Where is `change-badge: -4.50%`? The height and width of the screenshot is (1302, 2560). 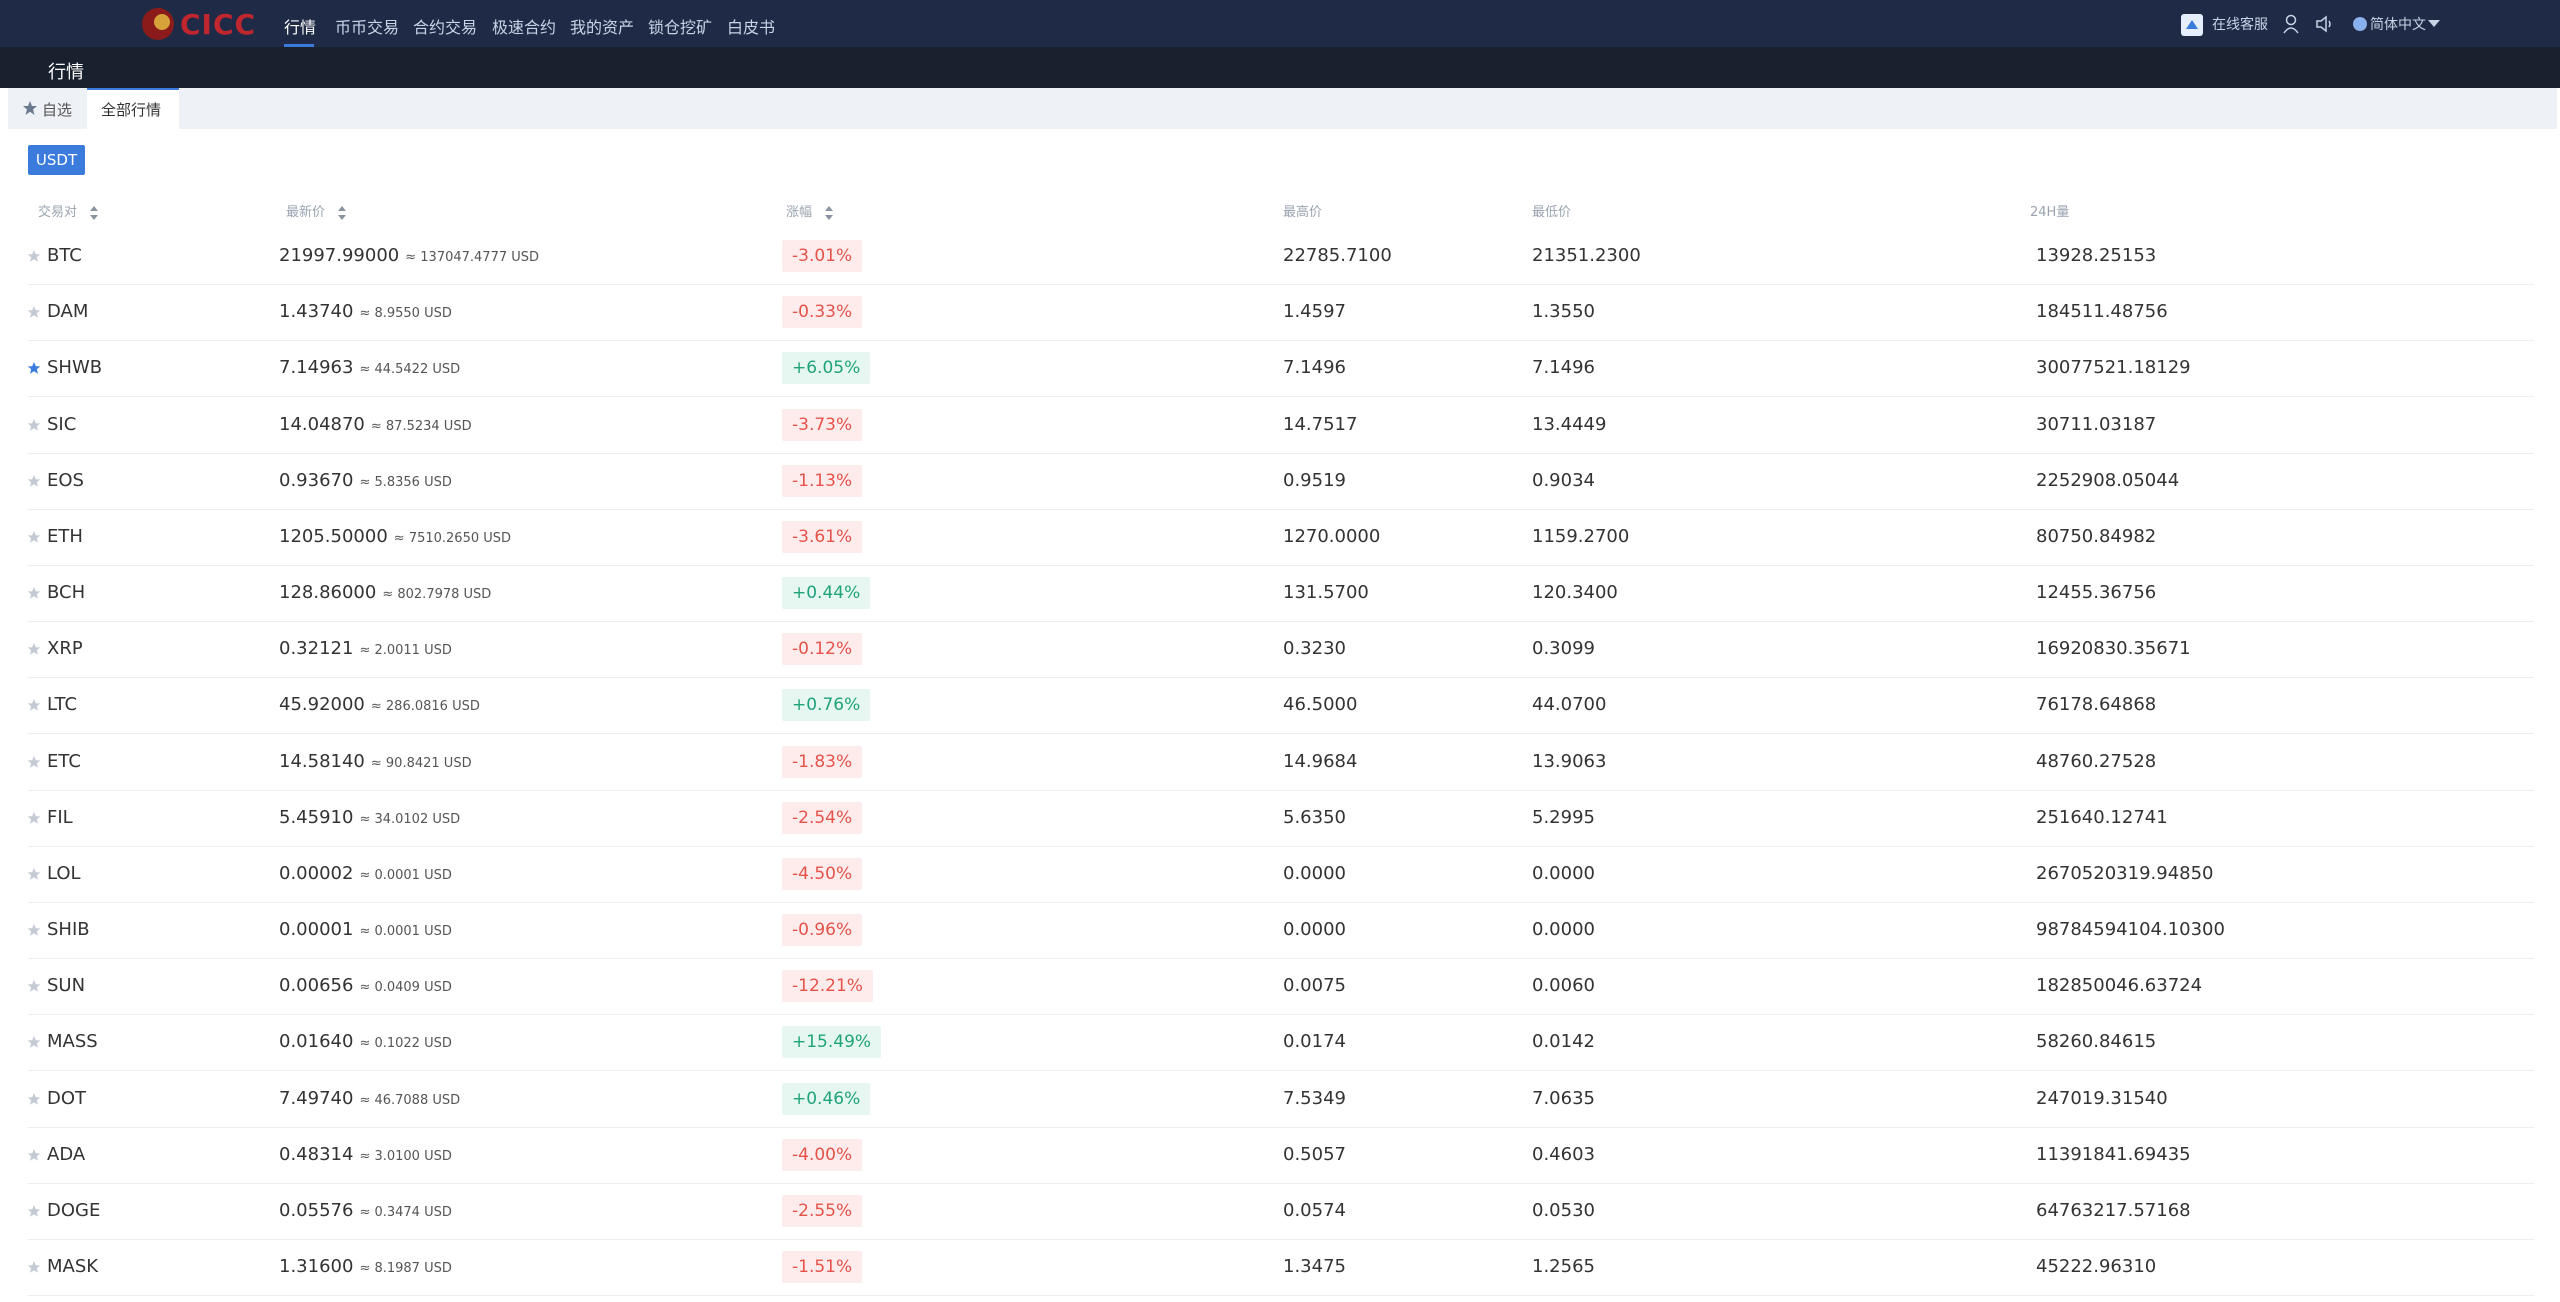 change-badge: -4.50% is located at coordinates (822, 873).